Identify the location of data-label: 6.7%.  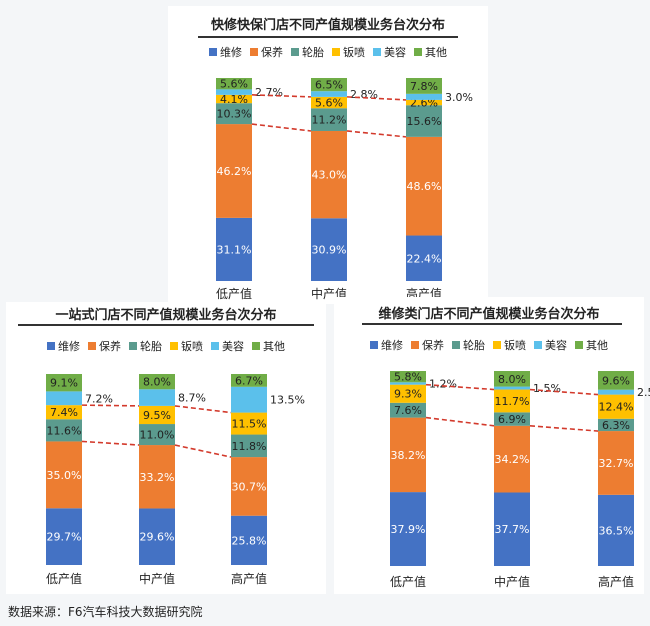
(249, 380).